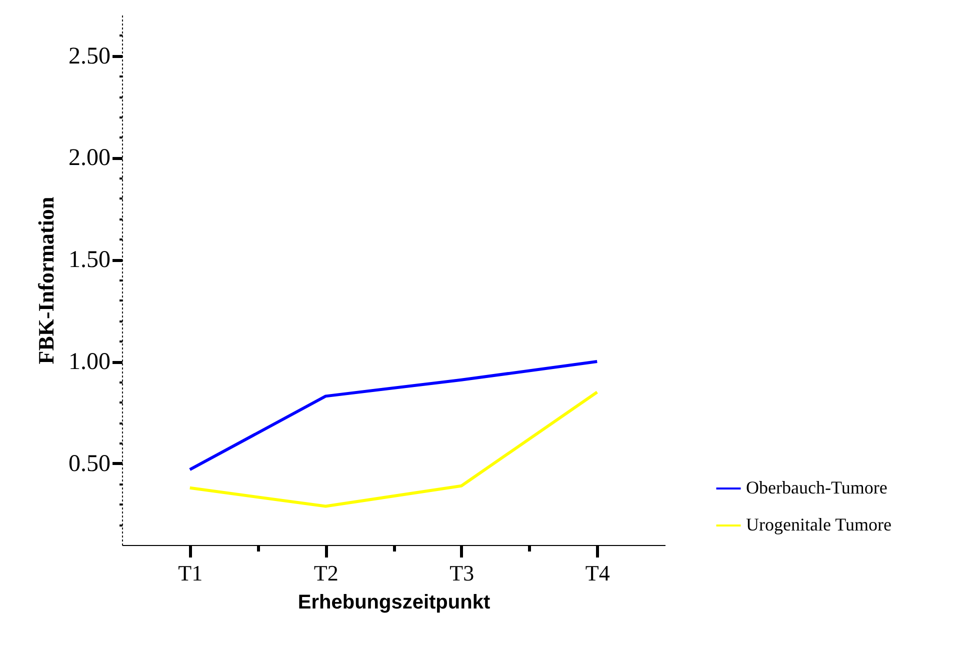  I want to click on y-tick-label: 1.00, so click(89, 362).